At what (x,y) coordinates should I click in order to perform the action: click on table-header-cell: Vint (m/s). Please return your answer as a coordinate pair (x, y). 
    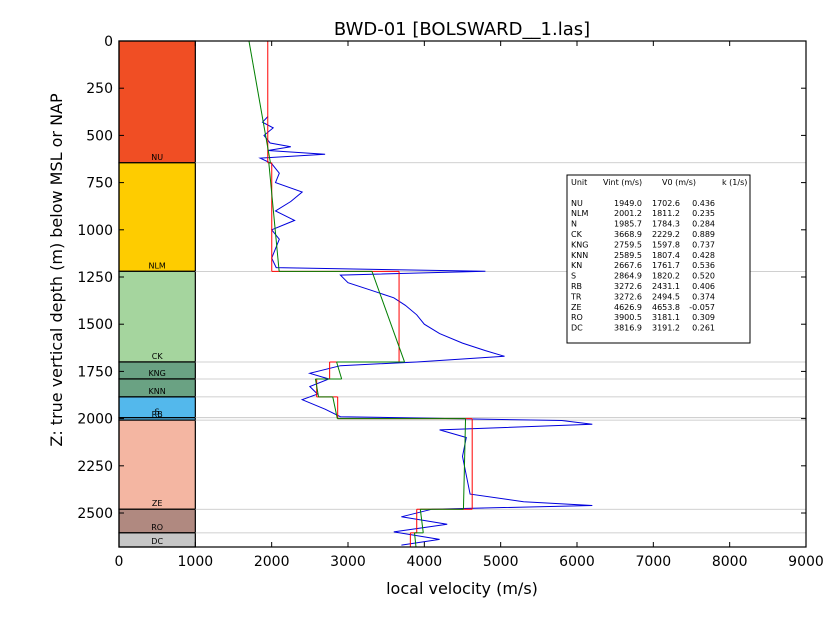
    Looking at the image, I should click on (622, 182).